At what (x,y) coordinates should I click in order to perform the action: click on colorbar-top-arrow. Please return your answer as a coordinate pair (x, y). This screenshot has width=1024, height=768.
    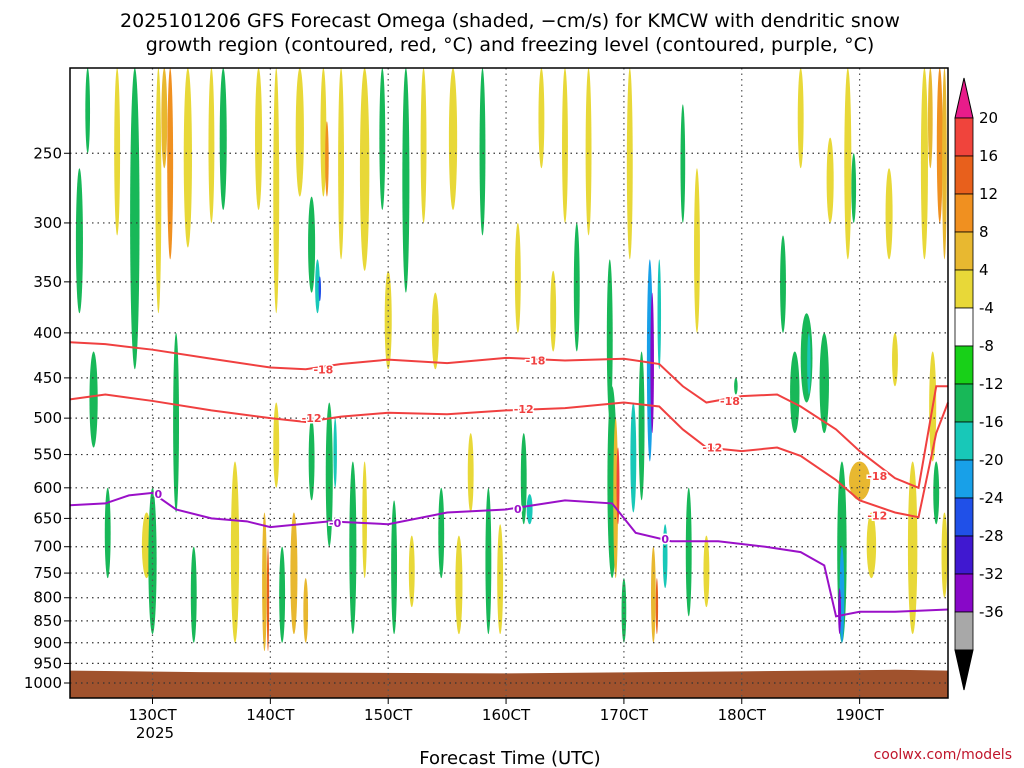
    Looking at the image, I should click on (964, 98).